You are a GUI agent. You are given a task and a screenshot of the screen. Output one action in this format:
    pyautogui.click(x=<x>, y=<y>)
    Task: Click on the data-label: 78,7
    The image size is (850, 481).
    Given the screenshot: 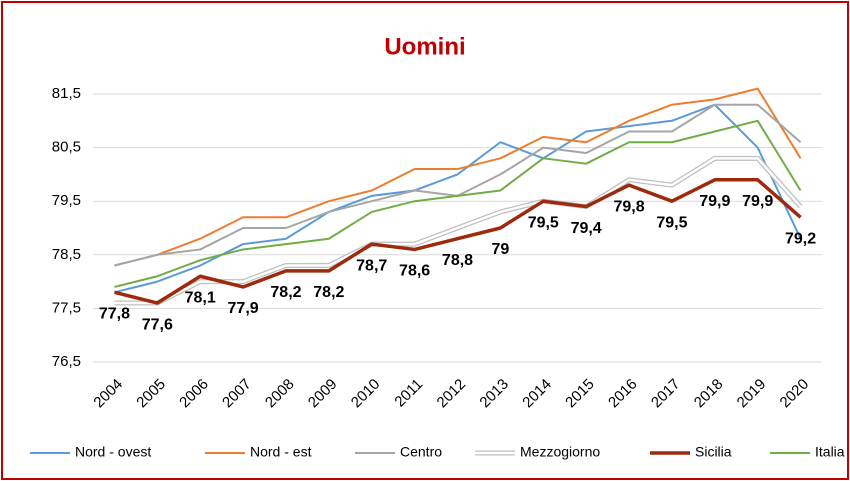 What is the action you would take?
    pyautogui.click(x=371, y=265)
    